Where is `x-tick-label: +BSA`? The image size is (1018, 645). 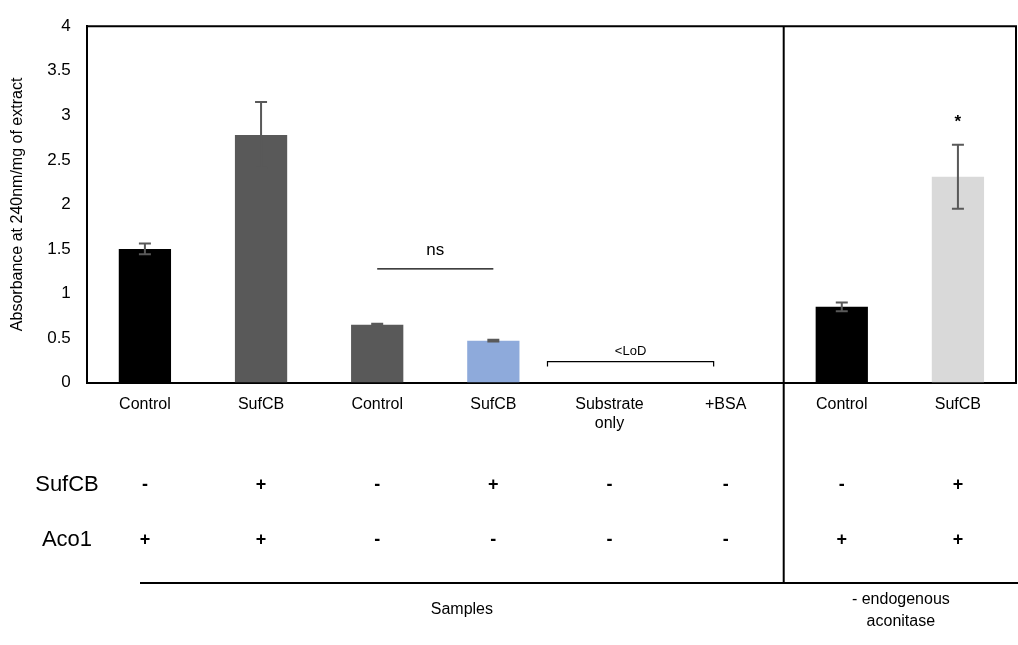 x-tick-label: +BSA is located at coordinates (725, 403).